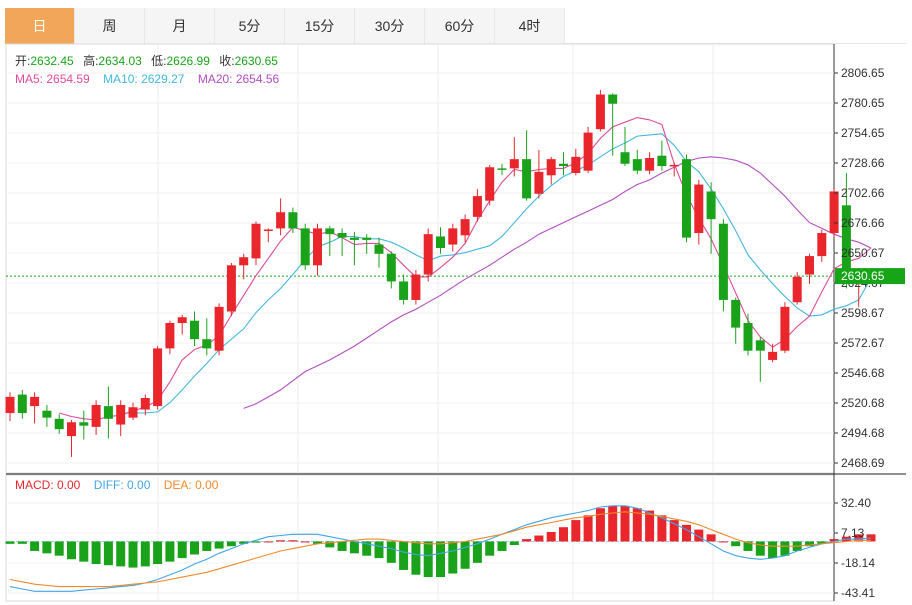  Describe the element at coordinates (390, 26) in the screenshot. I see `tab-30min: 30分` at that location.